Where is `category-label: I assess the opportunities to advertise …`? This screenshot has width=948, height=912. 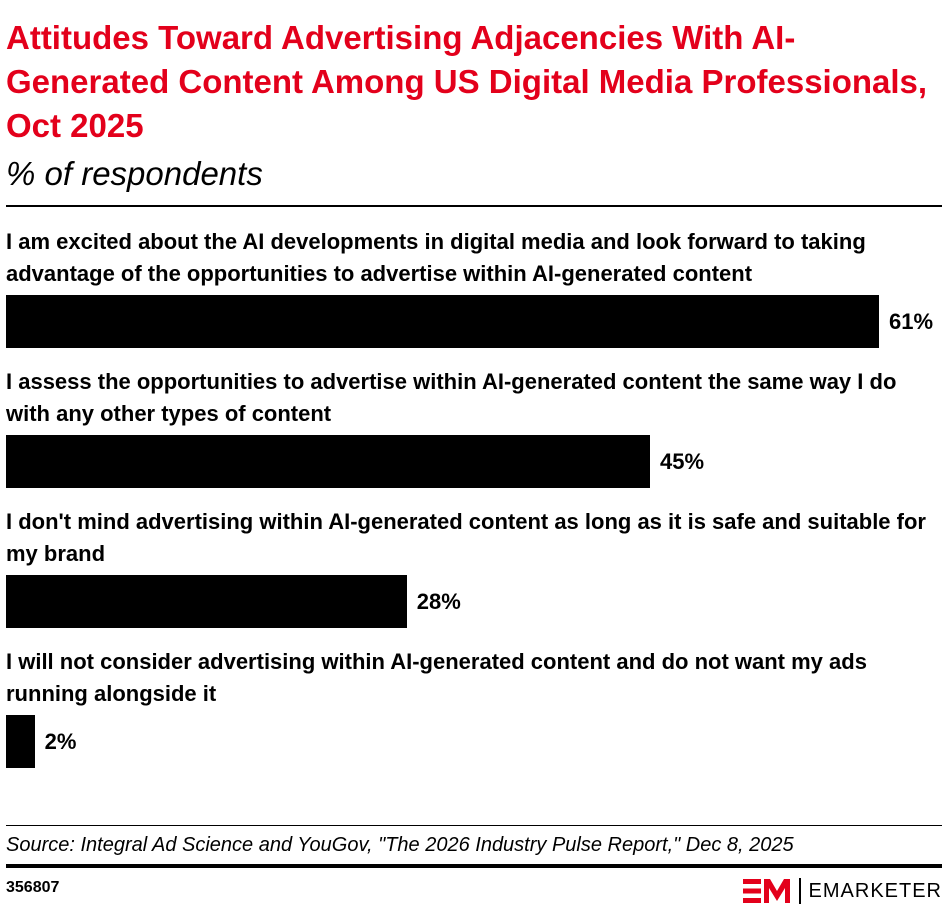
category-label: I assess the opportunities to advertise … is located at coordinates (451, 397).